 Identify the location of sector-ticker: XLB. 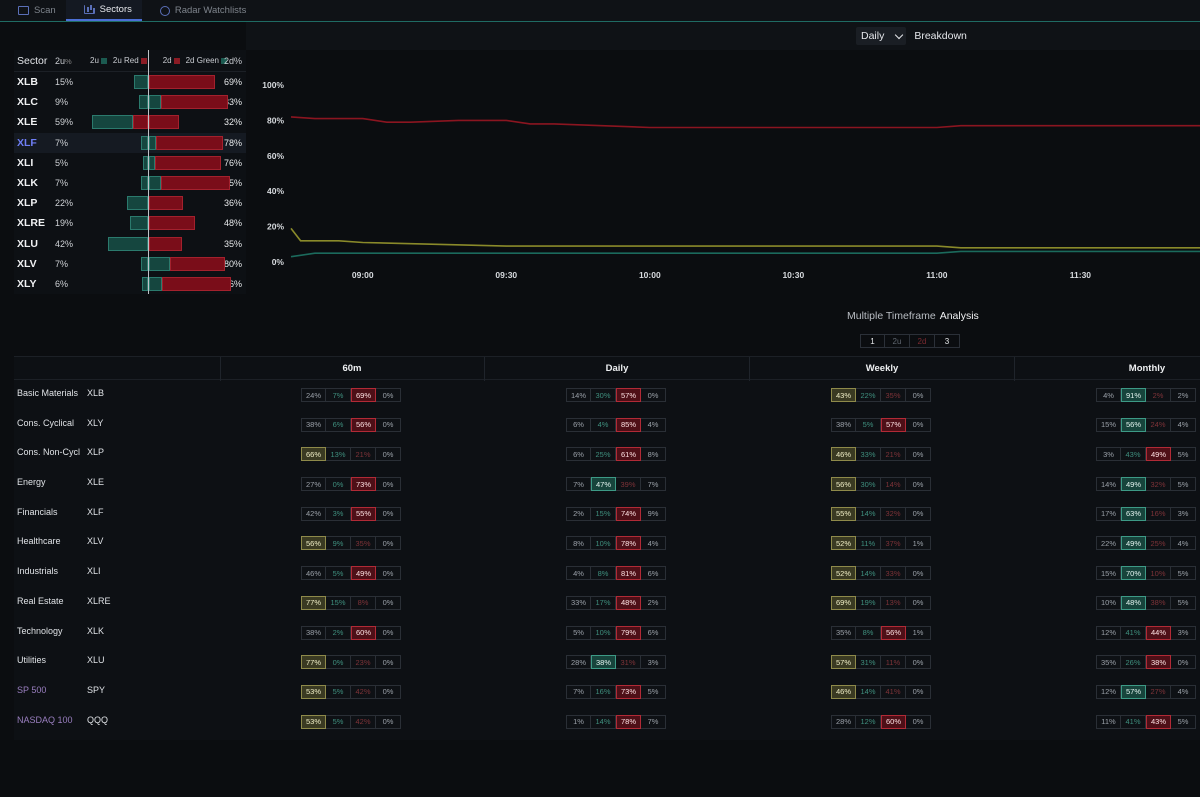
(27, 82).